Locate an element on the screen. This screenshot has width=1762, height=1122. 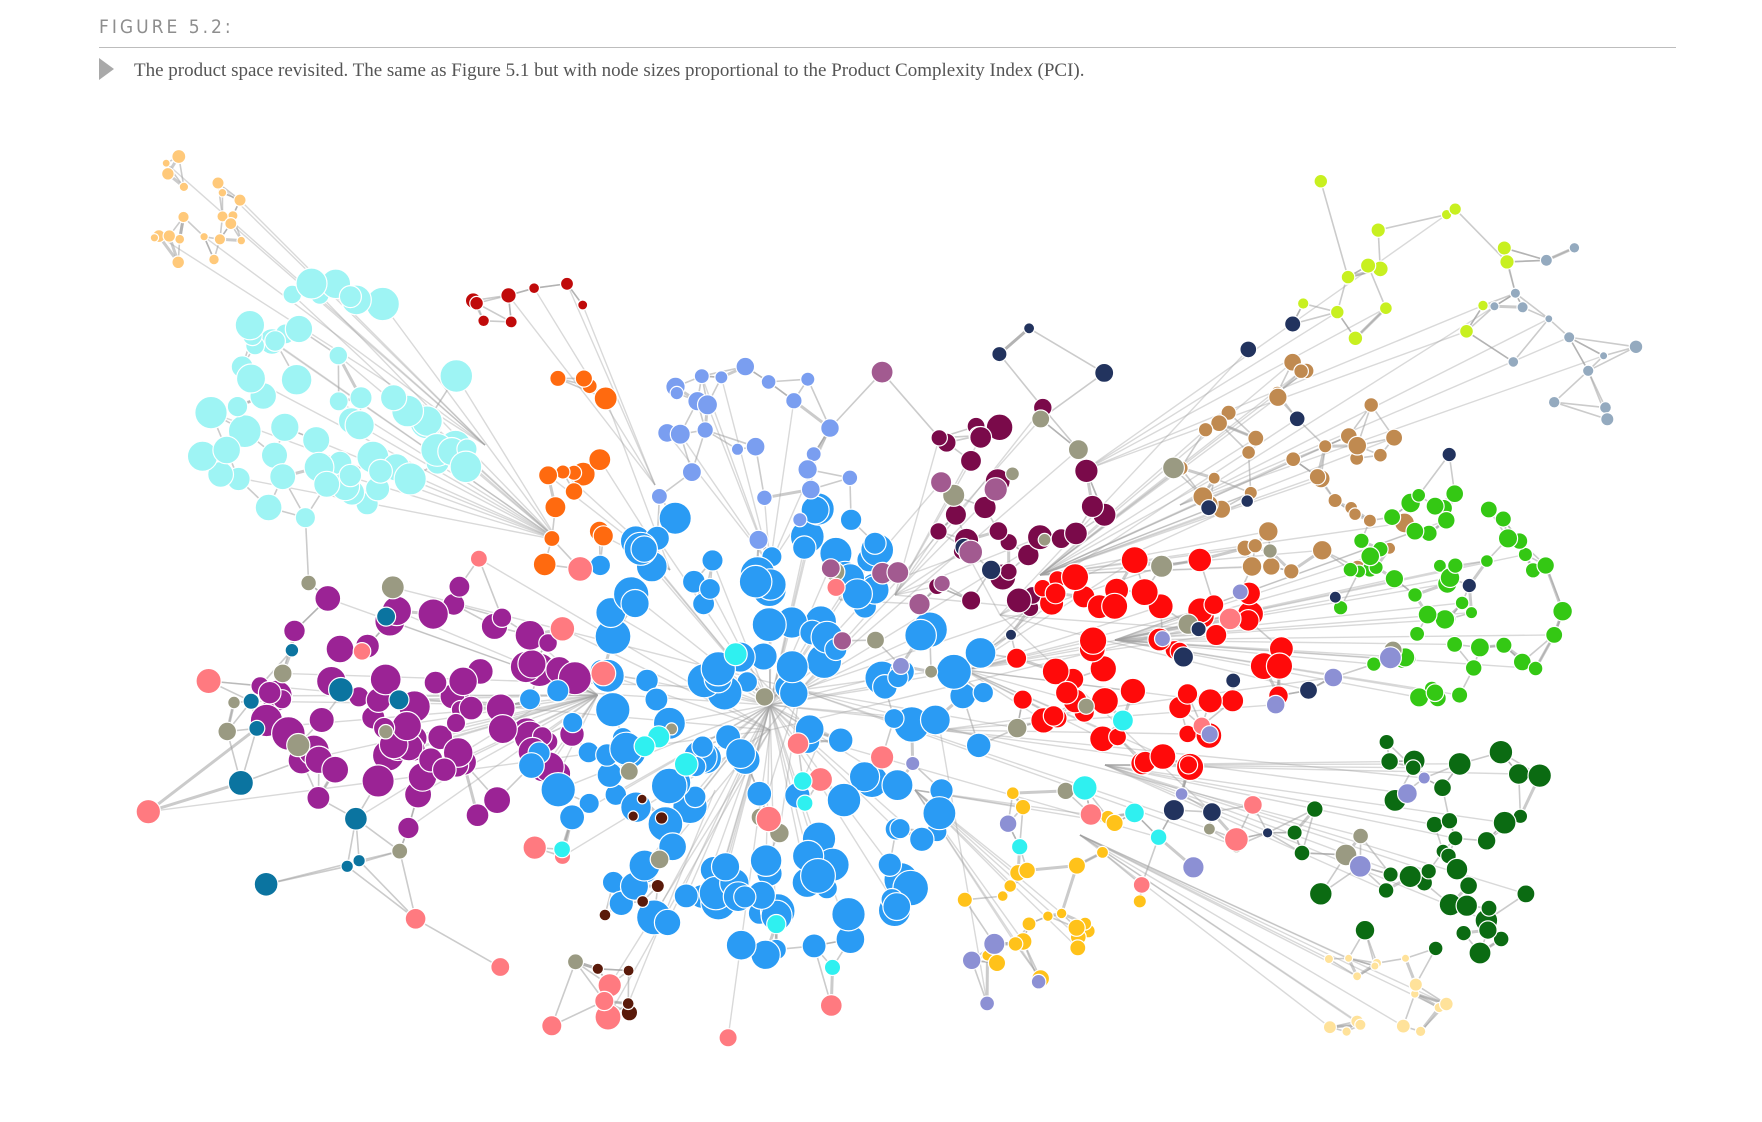
product-node-dark-brown-scattered is located at coordinates (598, 969).